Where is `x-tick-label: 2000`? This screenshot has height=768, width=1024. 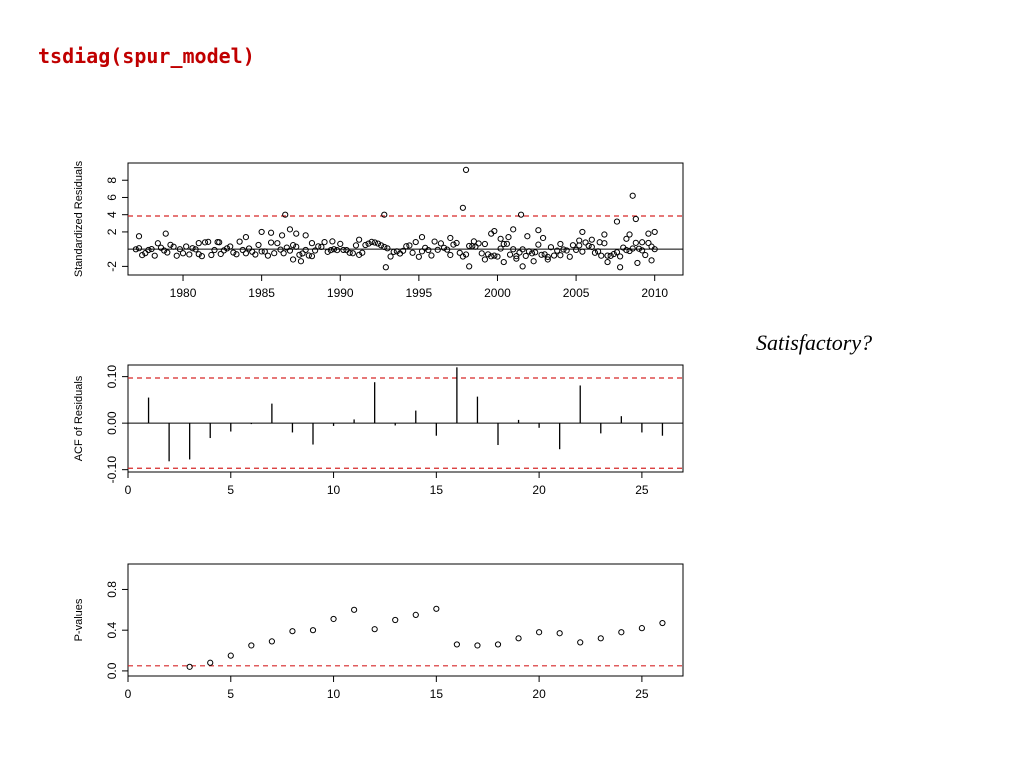 x-tick-label: 2000 is located at coordinates (497, 293).